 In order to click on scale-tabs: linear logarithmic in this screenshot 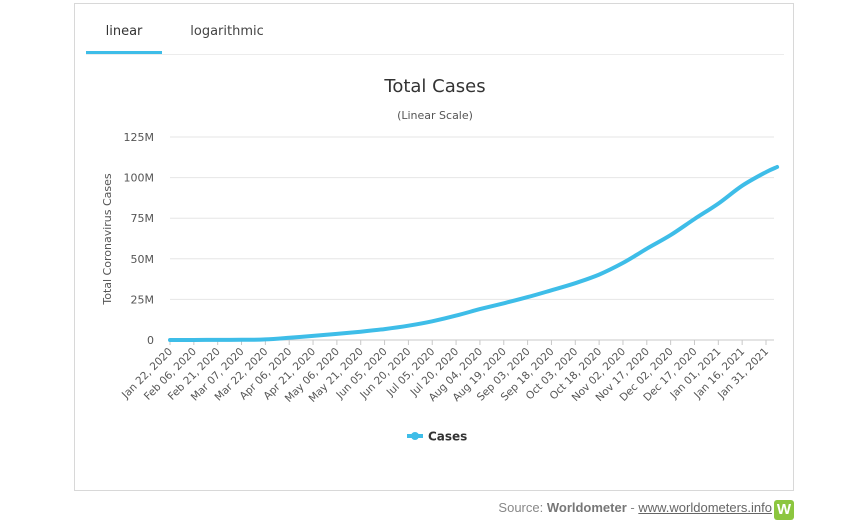, I will do `click(435, 35)`.